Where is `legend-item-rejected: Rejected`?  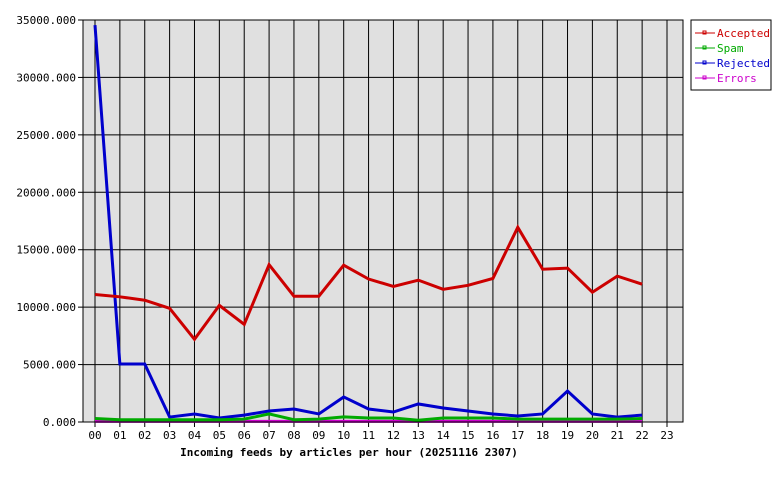
legend-item-rejected: Rejected is located at coordinates (732, 63).